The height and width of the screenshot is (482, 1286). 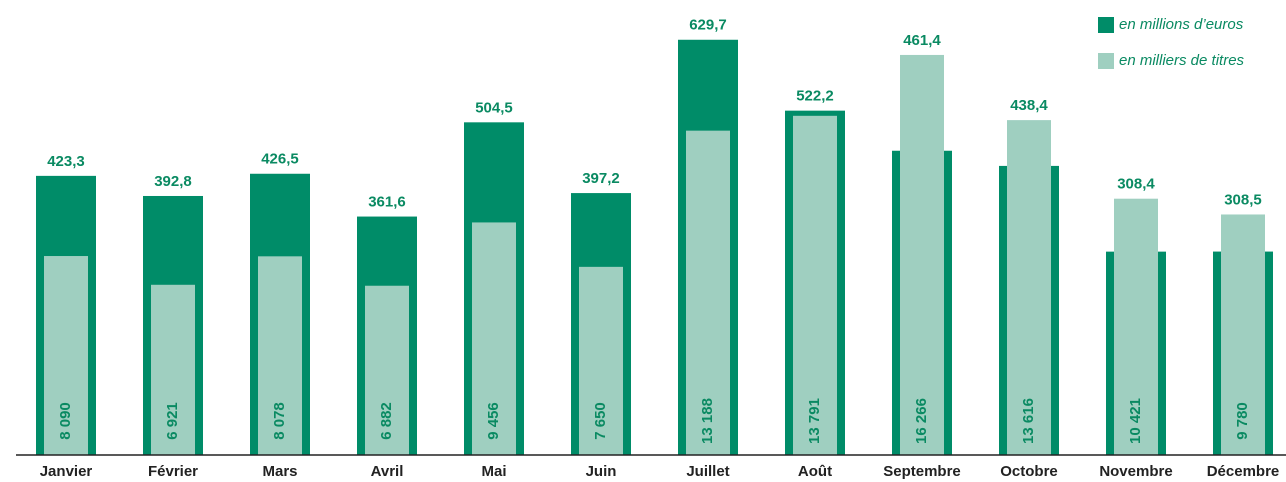 What do you see at coordinates (279, 421) in the screenshot?
I see `value-label: 8 078` at bounding box center [279, 421].